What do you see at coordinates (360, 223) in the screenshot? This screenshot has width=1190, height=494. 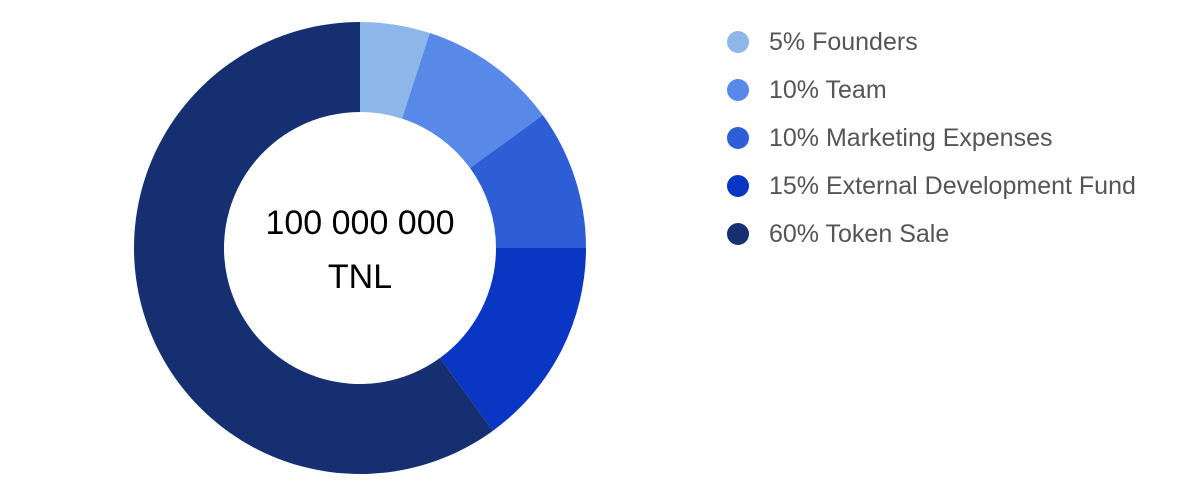 I see `center-label-line-1: 100 000 000` at bounding box center [360, 223].